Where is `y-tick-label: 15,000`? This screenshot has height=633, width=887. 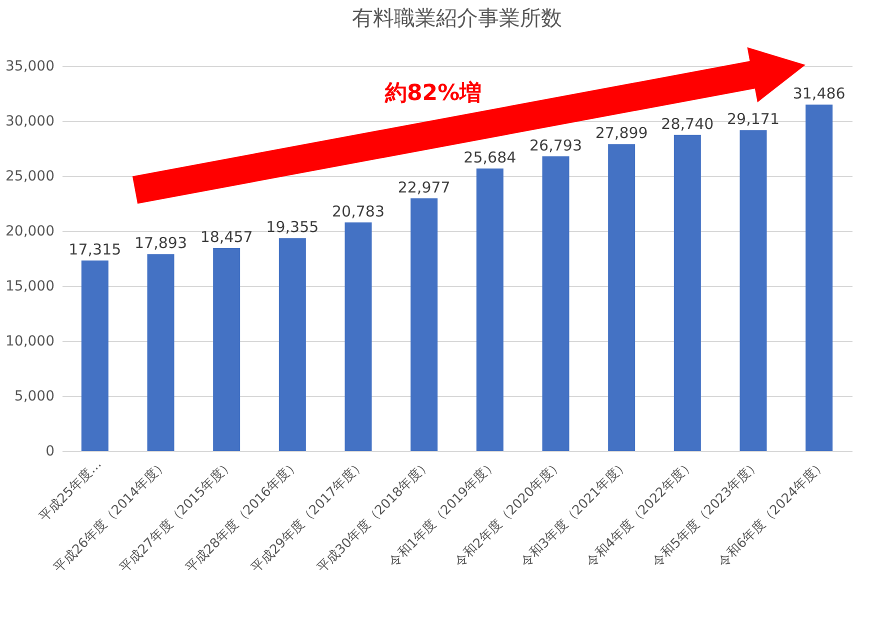
y-tick-label: 15,000 is located at coordinates (30, 286).